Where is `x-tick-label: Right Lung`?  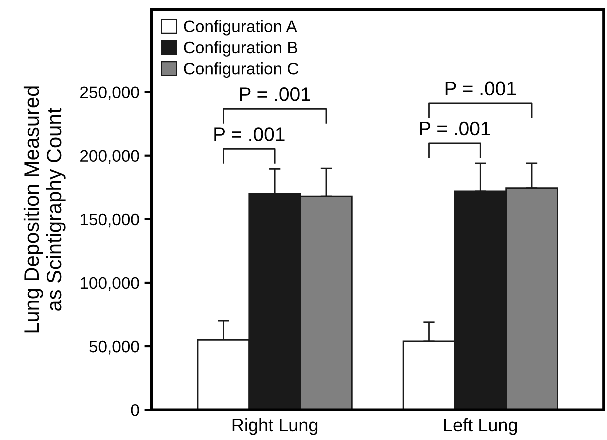 x-tick-label: Right Lung is located at coordinates (275, 427).